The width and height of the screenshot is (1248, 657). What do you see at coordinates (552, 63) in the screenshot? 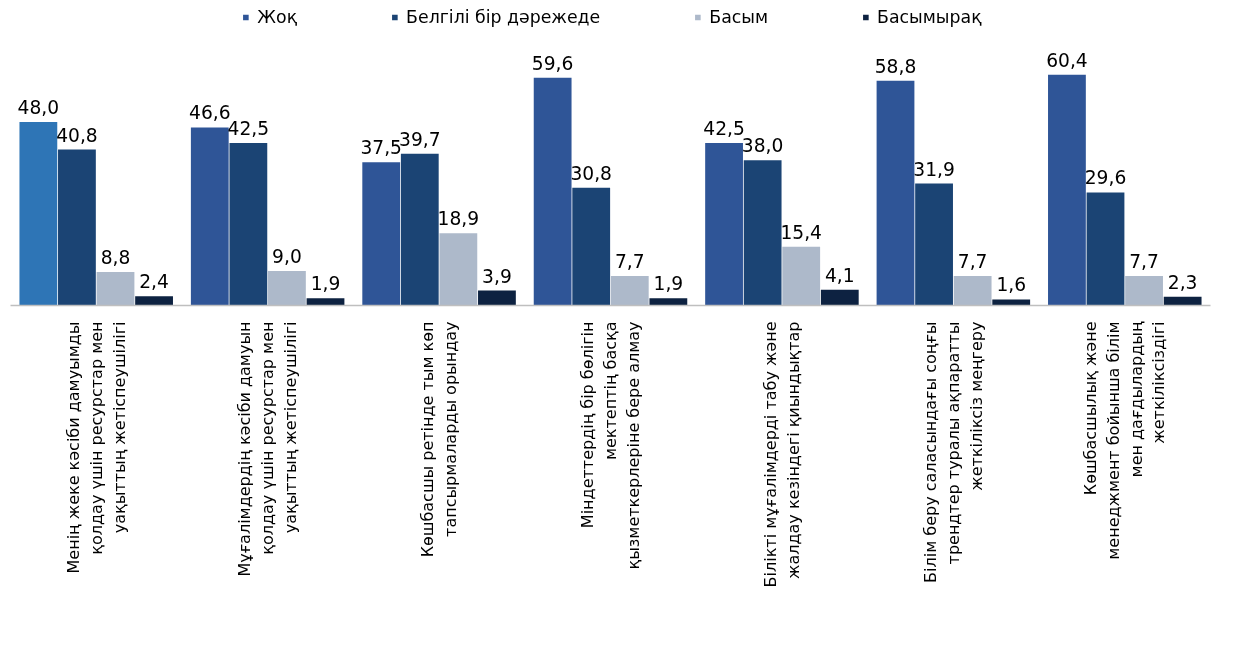
I see `data-label: 59,6` at bounding box center [552, 63].